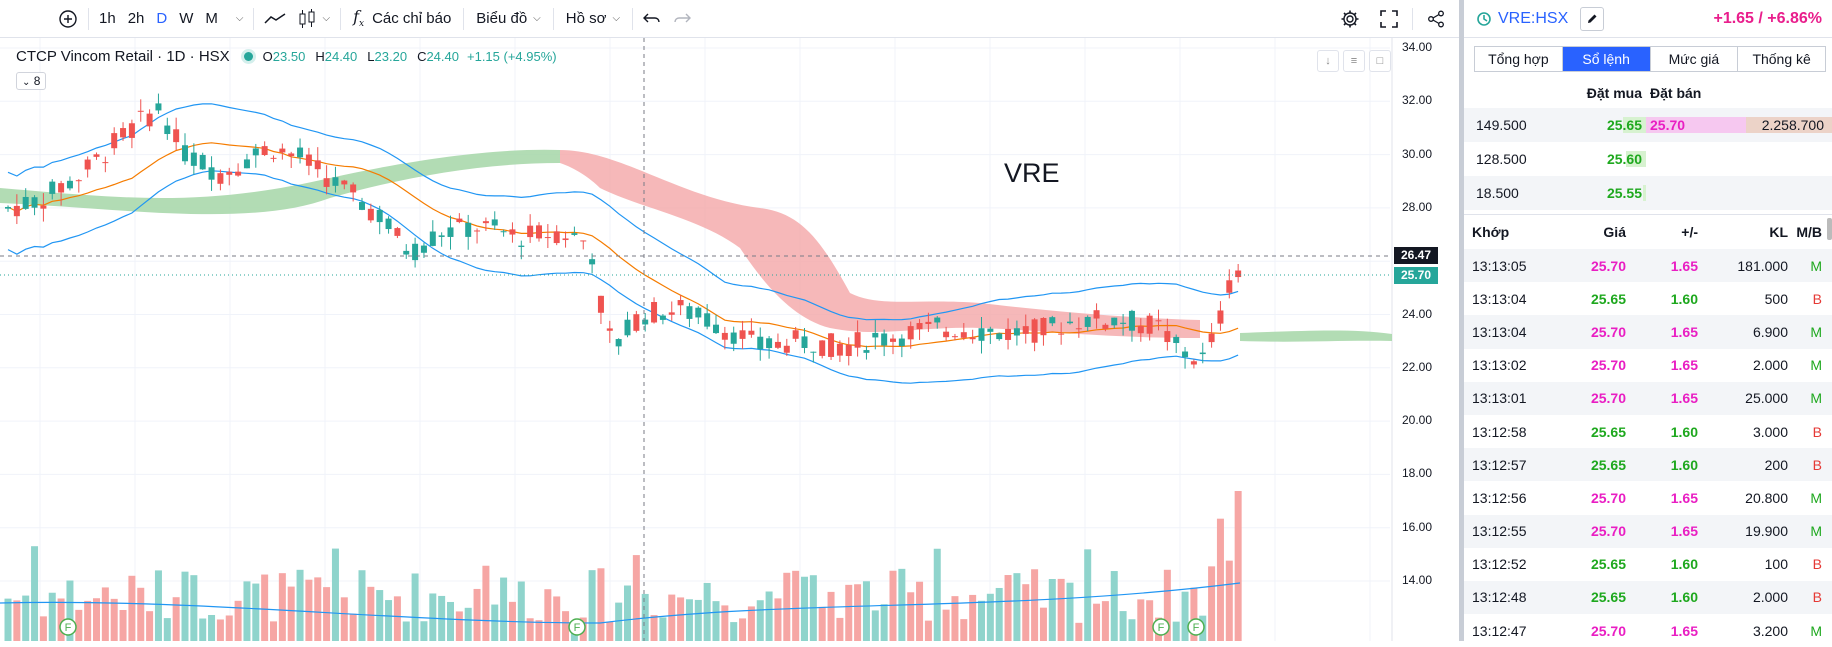  Describe the element at coordinates (1499, 331) in the screenshot. I see `trade-time: 13:13:04` at that location.